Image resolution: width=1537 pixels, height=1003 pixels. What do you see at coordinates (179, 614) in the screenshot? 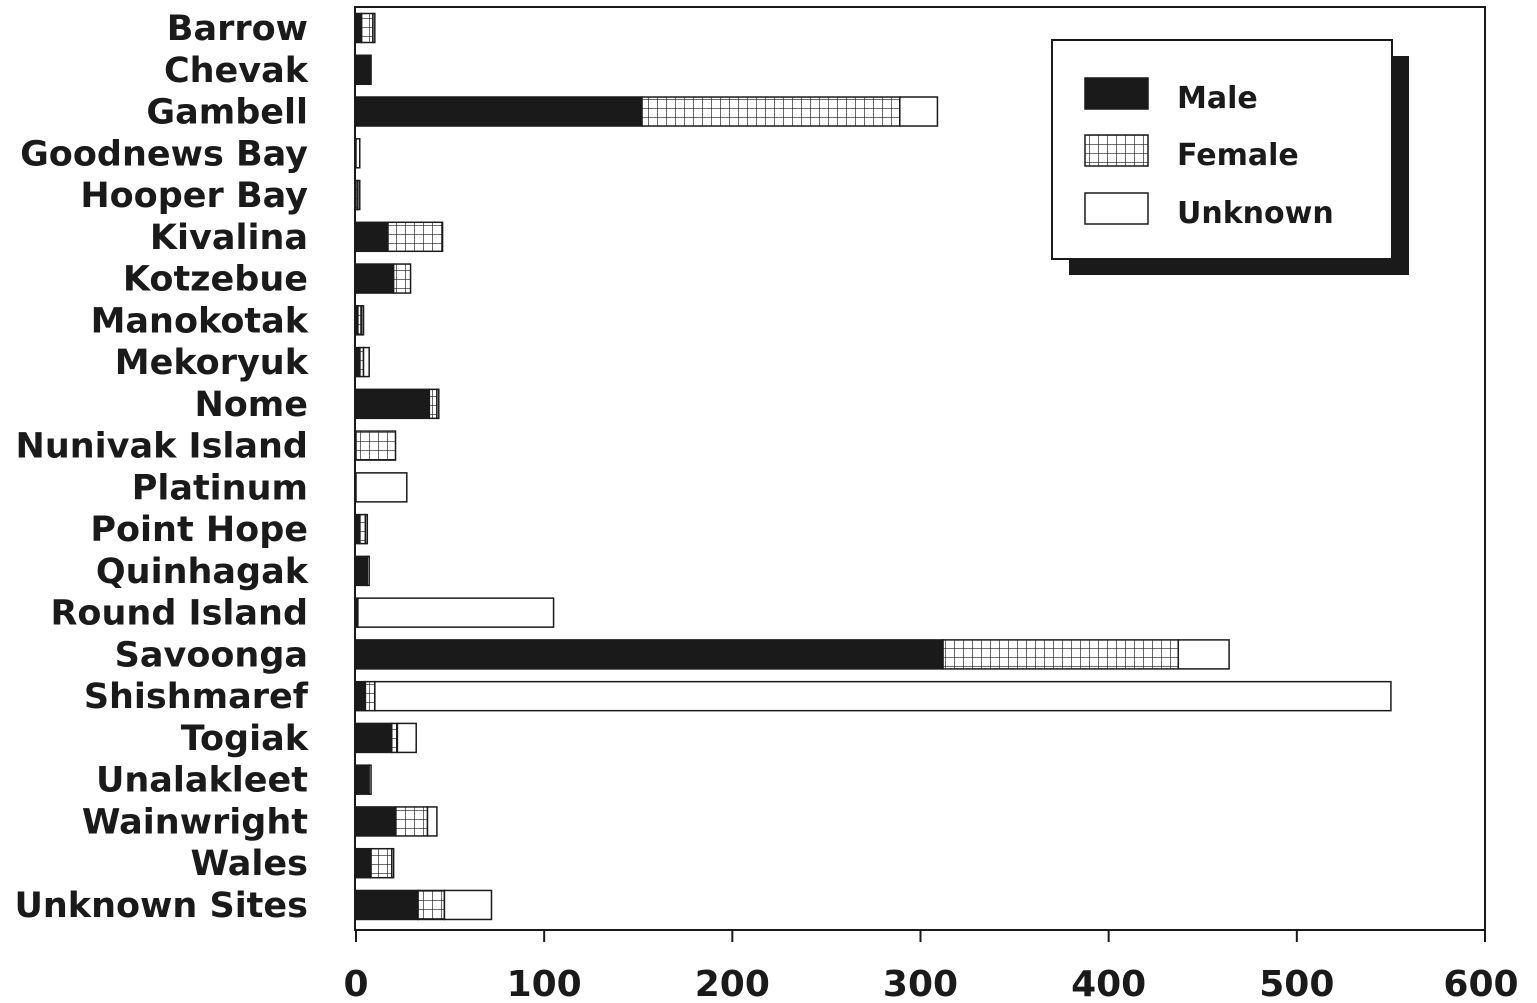
I see `category-label: Round Island` at bounding box center [179, 614].